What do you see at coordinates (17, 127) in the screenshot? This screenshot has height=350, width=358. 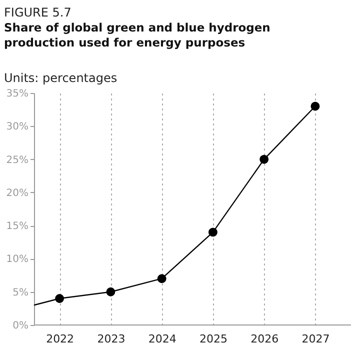 I see `y-tick-label: 30%` at bounding box center [17, 127].